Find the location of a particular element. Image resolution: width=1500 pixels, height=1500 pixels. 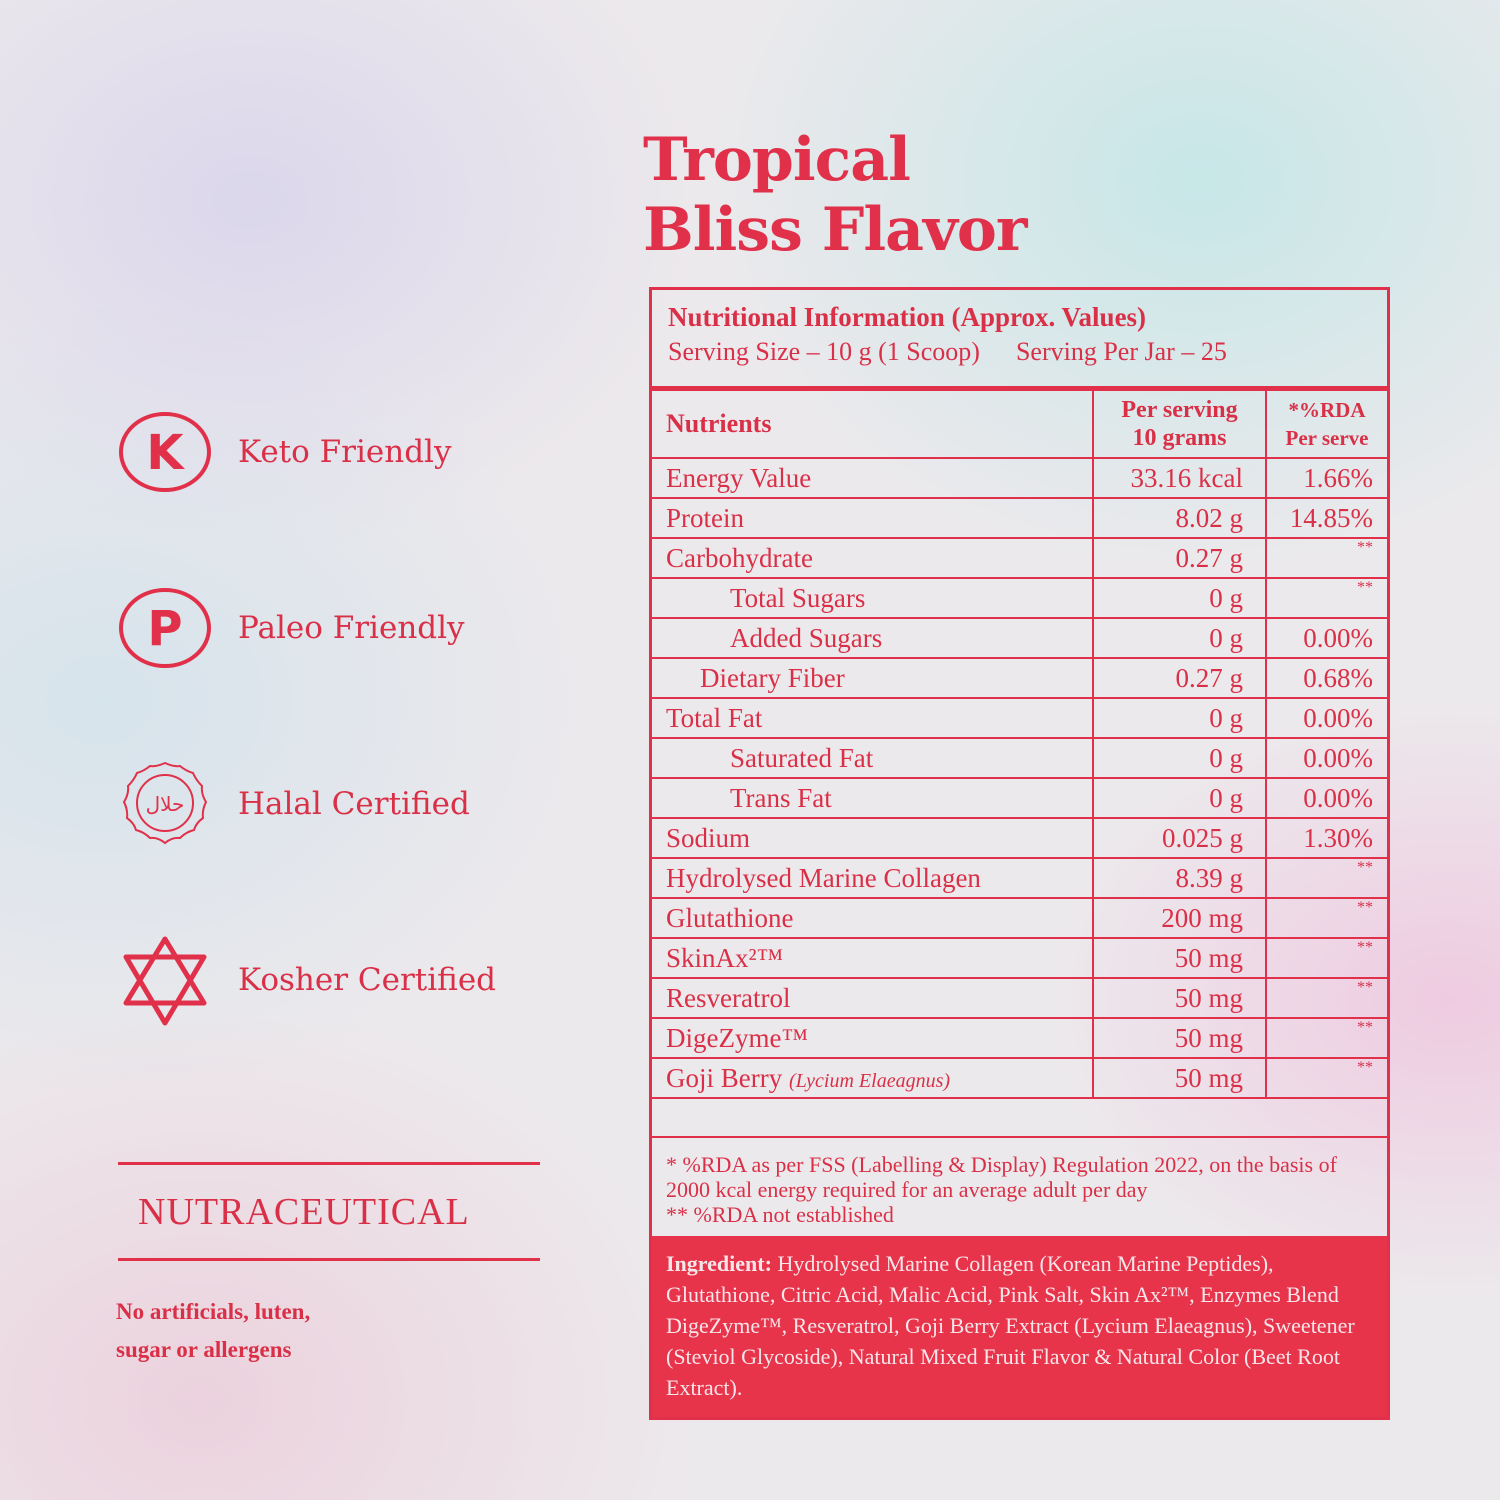

table-row: SkinAx²™ 50 mg ** is located at coordinates (1019, 958).